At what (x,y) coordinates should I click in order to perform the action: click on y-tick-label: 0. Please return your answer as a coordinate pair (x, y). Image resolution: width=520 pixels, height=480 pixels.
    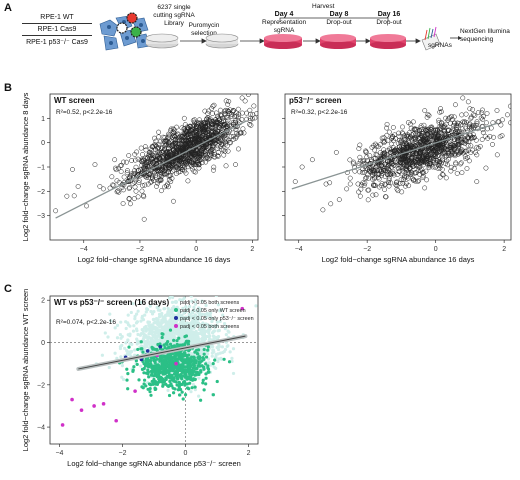
    Looking at the image, I should click on (43, 343).